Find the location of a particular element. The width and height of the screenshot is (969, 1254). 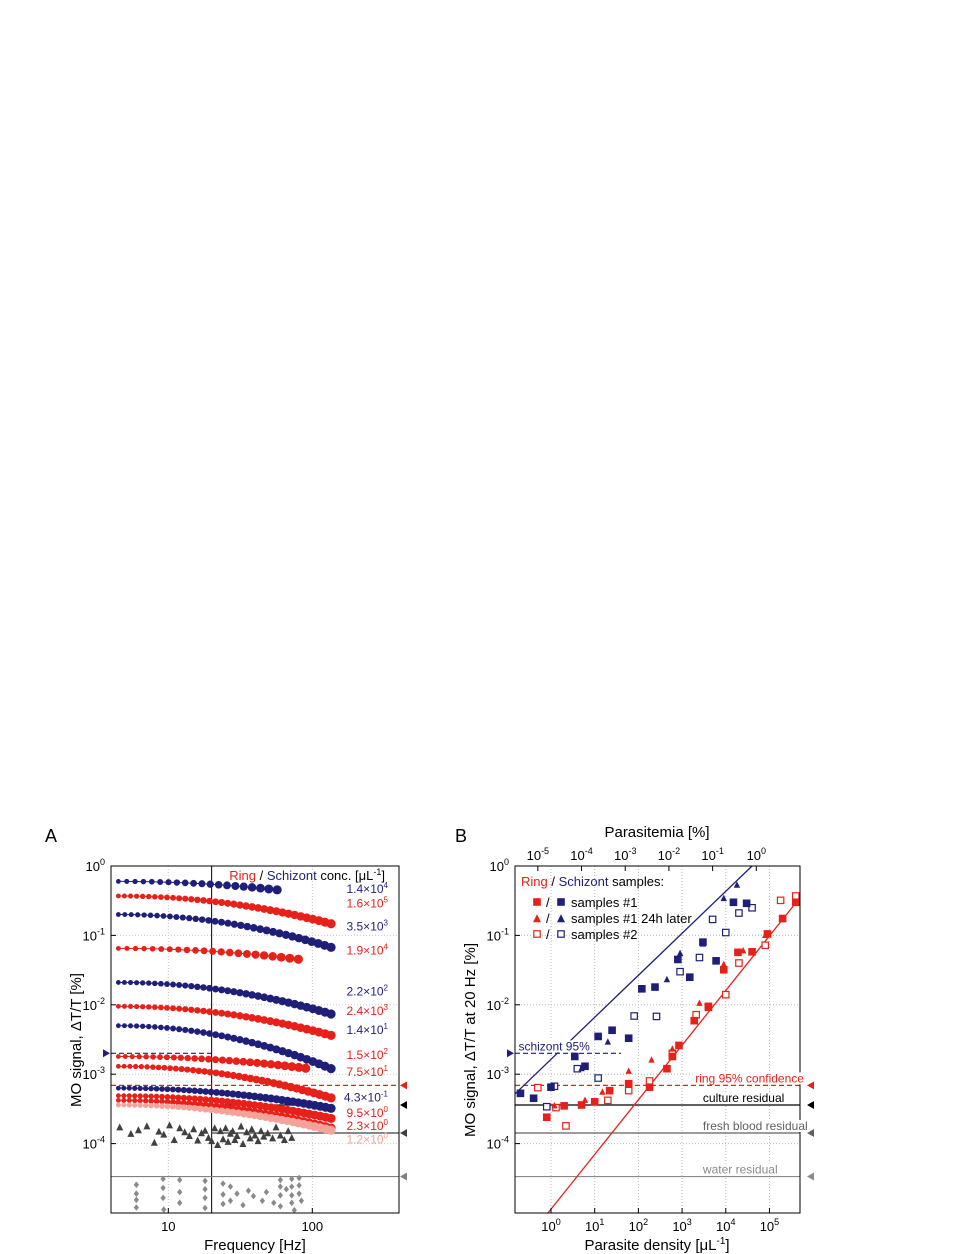

series-label-exponent: 4 is located at coordinates (386, 885).